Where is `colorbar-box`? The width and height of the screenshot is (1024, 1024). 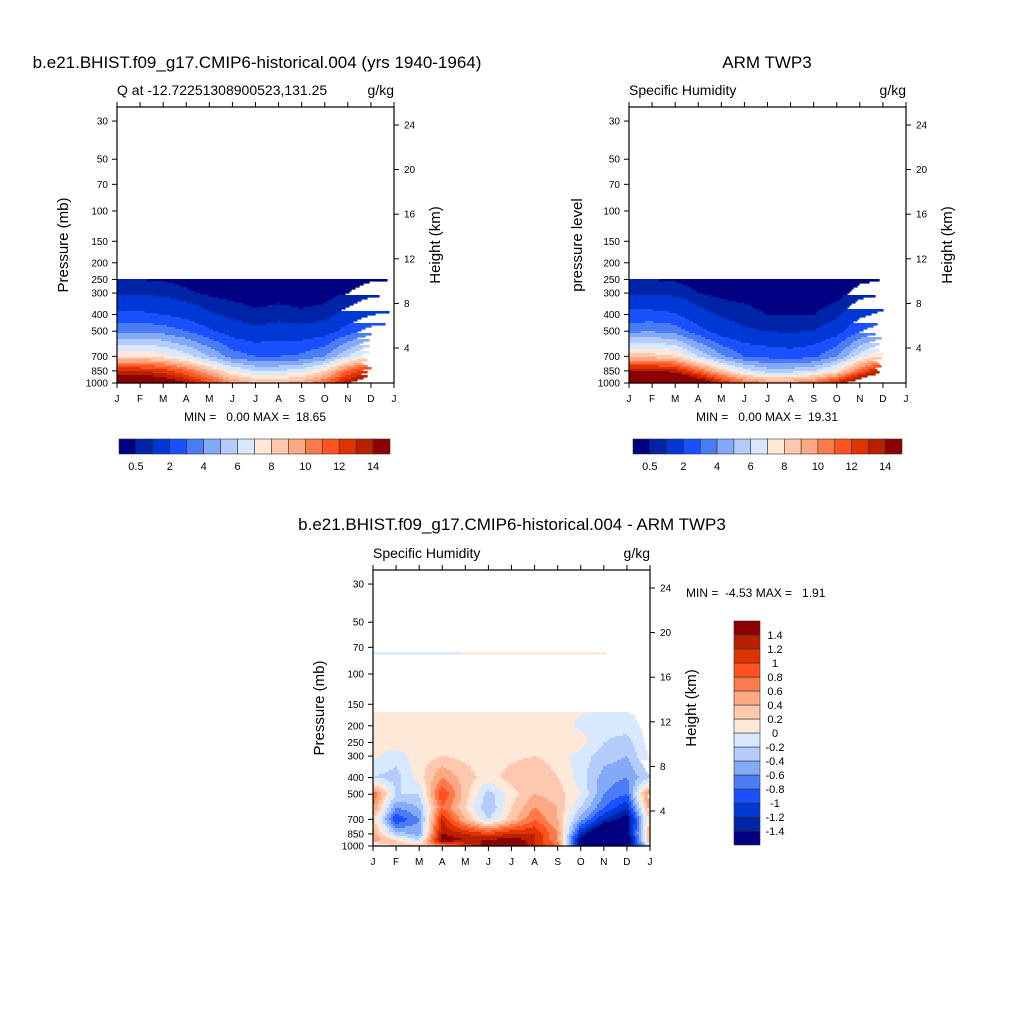
colorbar-box is located at coordinates (747, 670).